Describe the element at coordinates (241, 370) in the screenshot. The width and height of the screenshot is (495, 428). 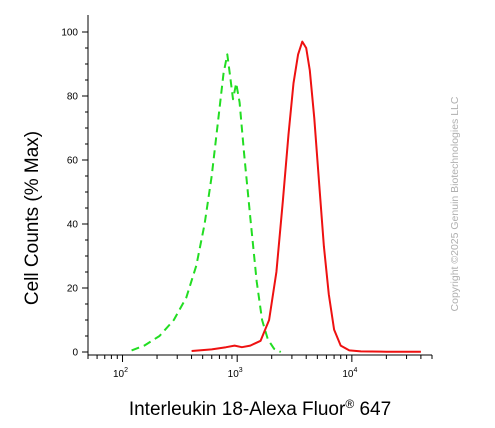
I see `x-tick-exponent: 3` at that location.